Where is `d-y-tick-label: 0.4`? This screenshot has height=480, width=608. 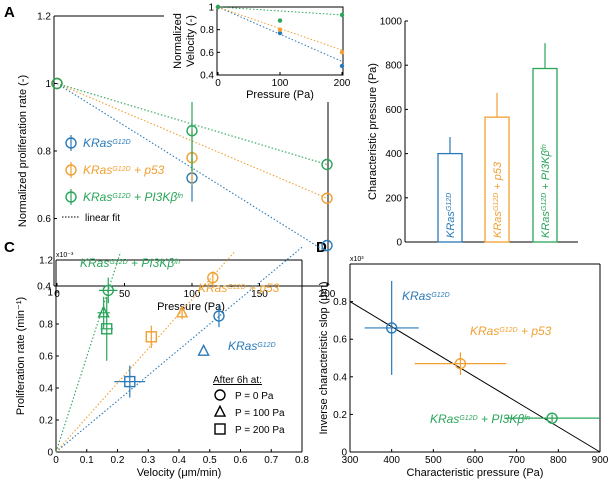
d-y-tick-label: 0.4 is located at coordinates (340, 377).